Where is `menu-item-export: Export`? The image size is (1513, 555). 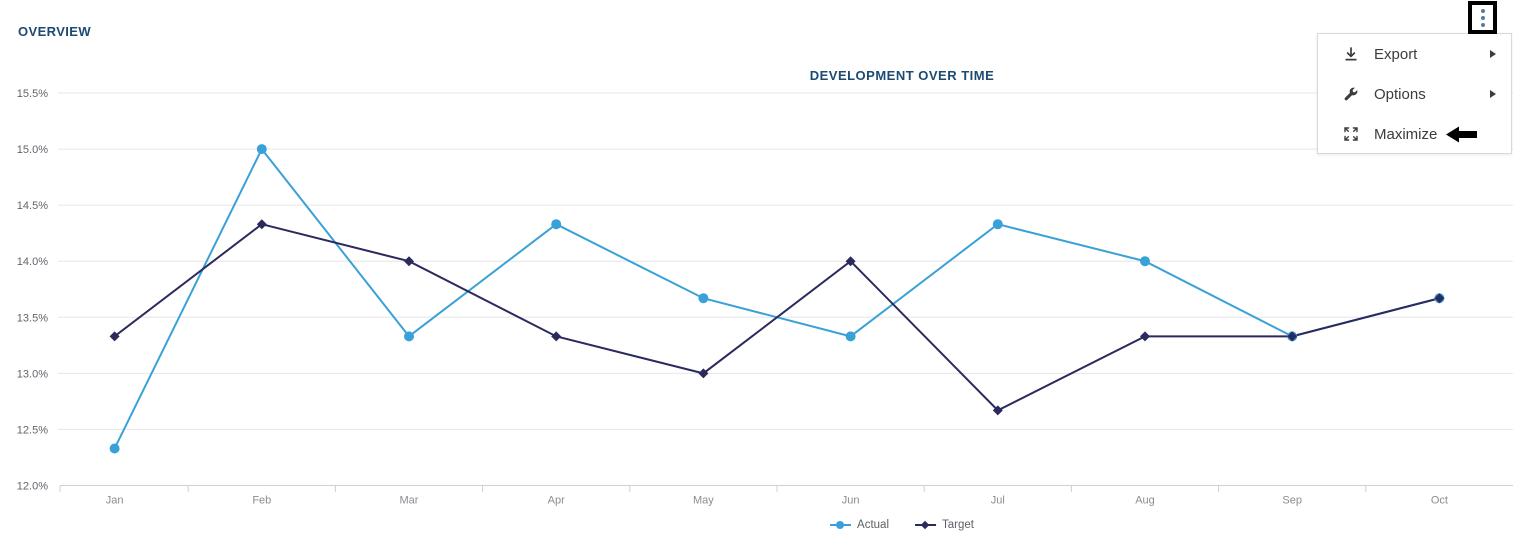 menu-item-export: Export is located at coordinates (1414, 54).